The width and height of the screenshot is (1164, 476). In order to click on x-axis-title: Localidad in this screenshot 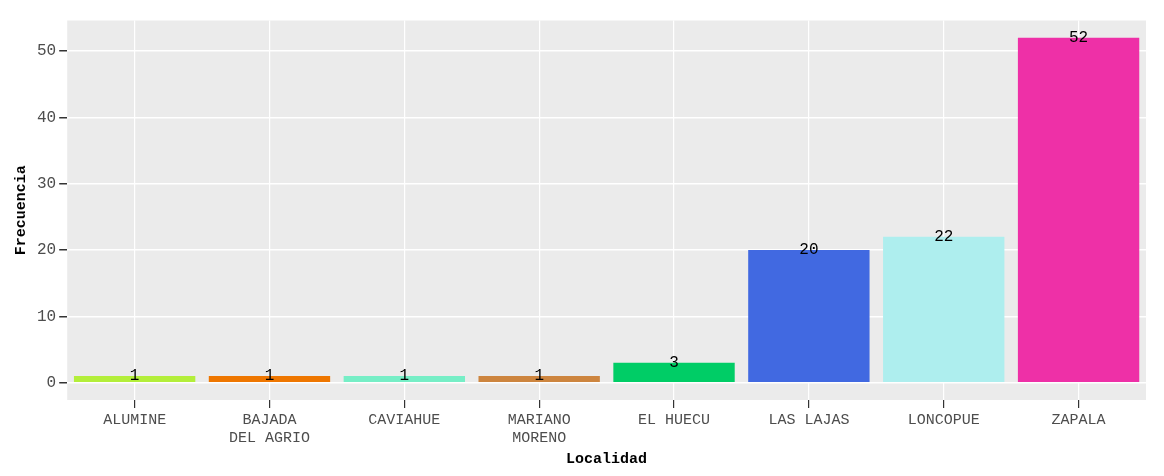, I will do `click(607, 459)`.